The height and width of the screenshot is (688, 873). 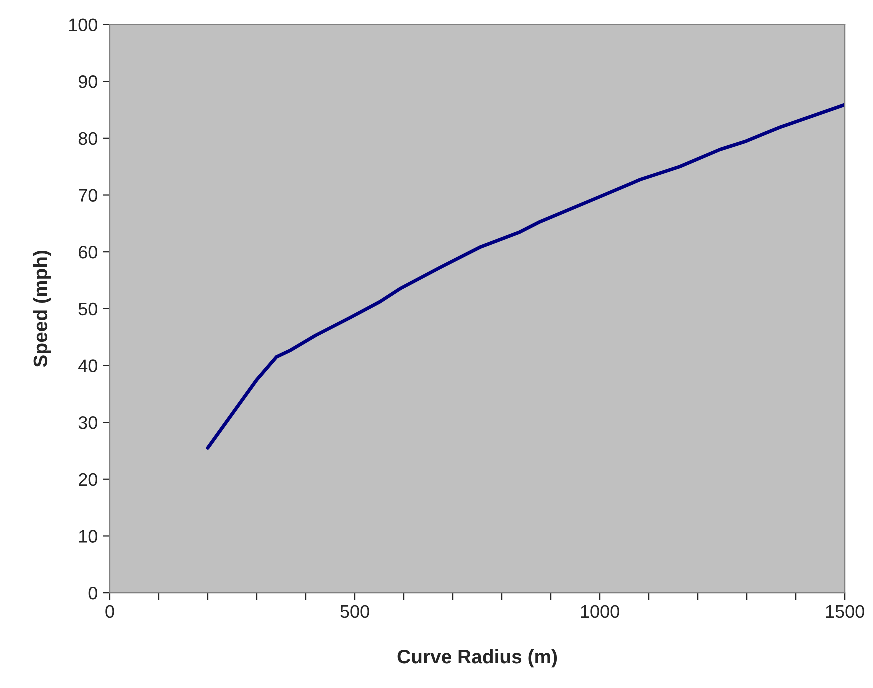 What do you see at coordinates (42, 309) in the screenshot?
I see `y-axis-title: Speed (mph)` at bounding box center [42, 309].